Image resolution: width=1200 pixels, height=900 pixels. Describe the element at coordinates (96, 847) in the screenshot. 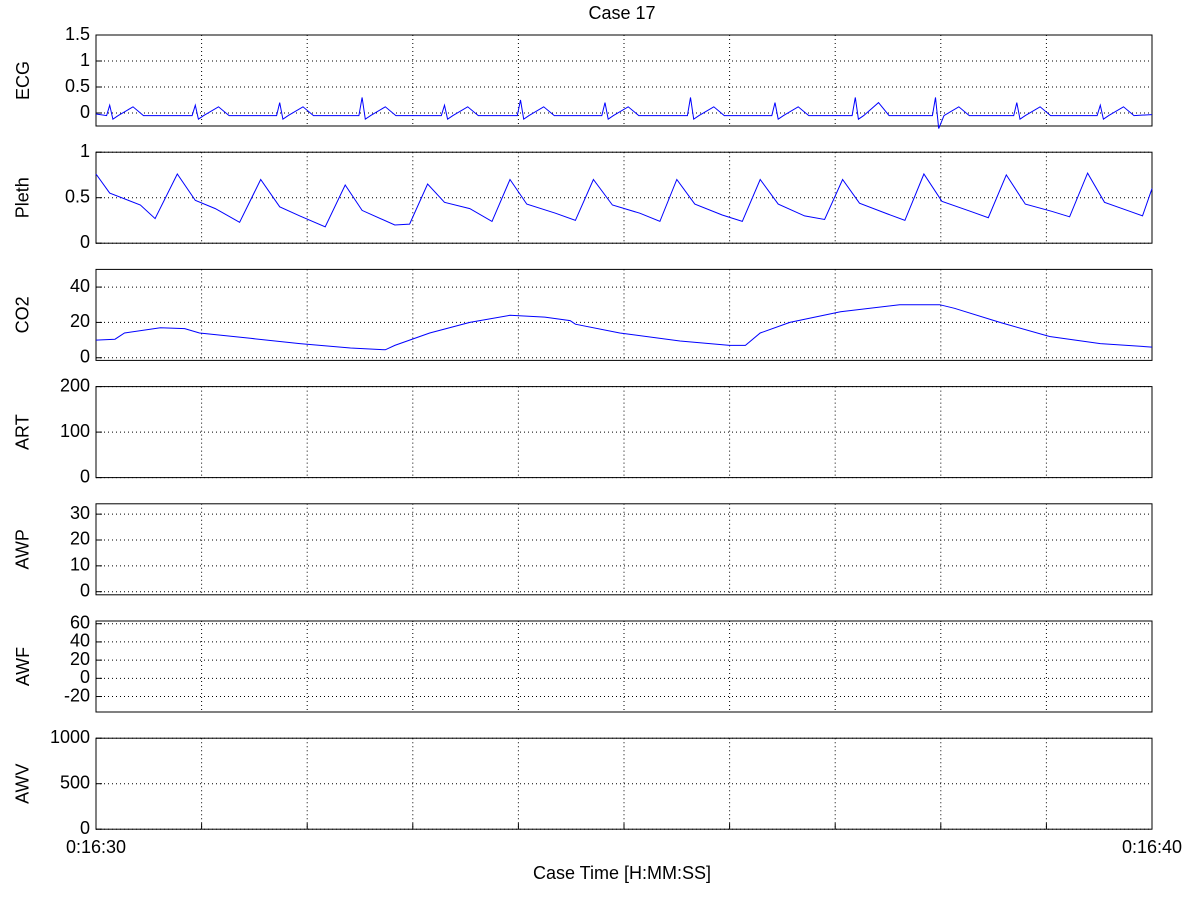

I see `x-tick-label: 0:16:30` at that location.